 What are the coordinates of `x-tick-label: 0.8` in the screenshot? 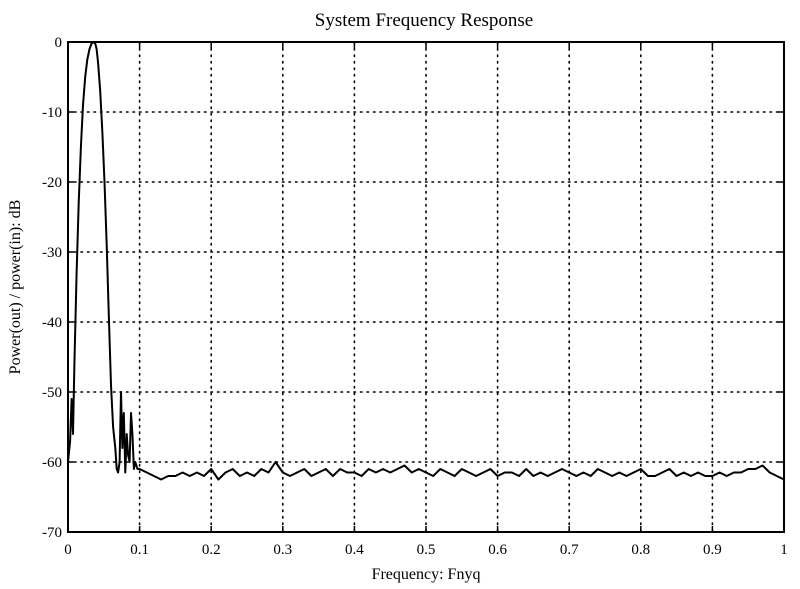 It's located at (640, 550).